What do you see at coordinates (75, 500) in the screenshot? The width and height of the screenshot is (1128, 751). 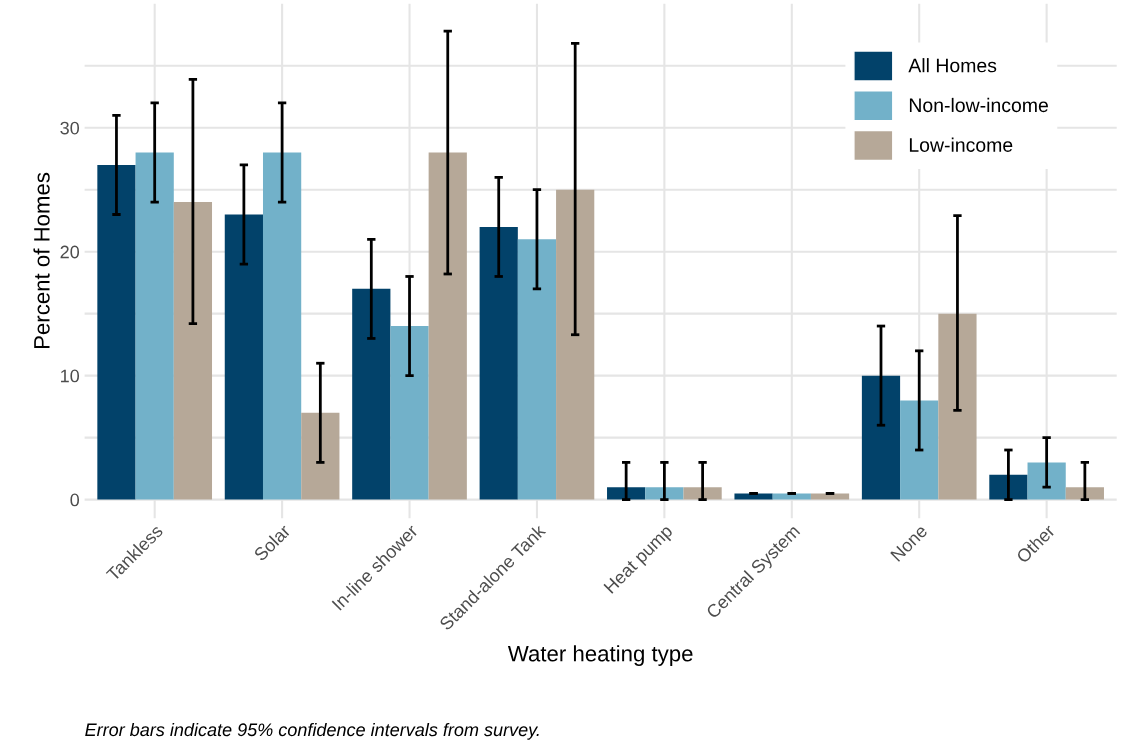 I see `y-tick-label: 0` at bounding box center [75, 500].